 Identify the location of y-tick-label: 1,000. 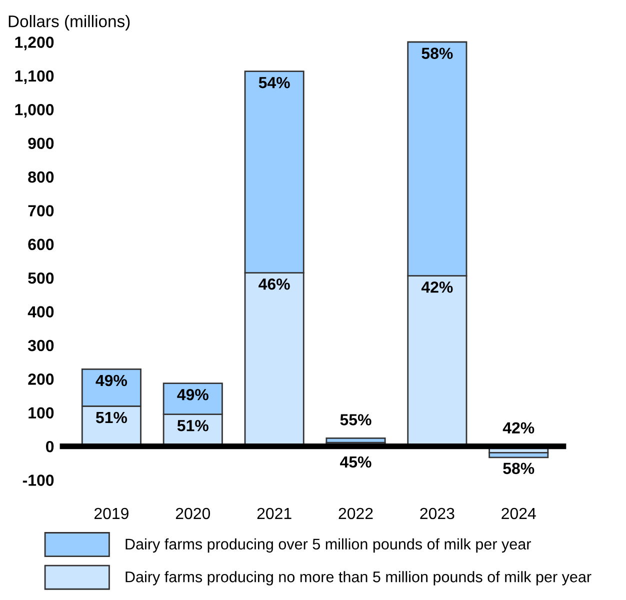
(34, 111).